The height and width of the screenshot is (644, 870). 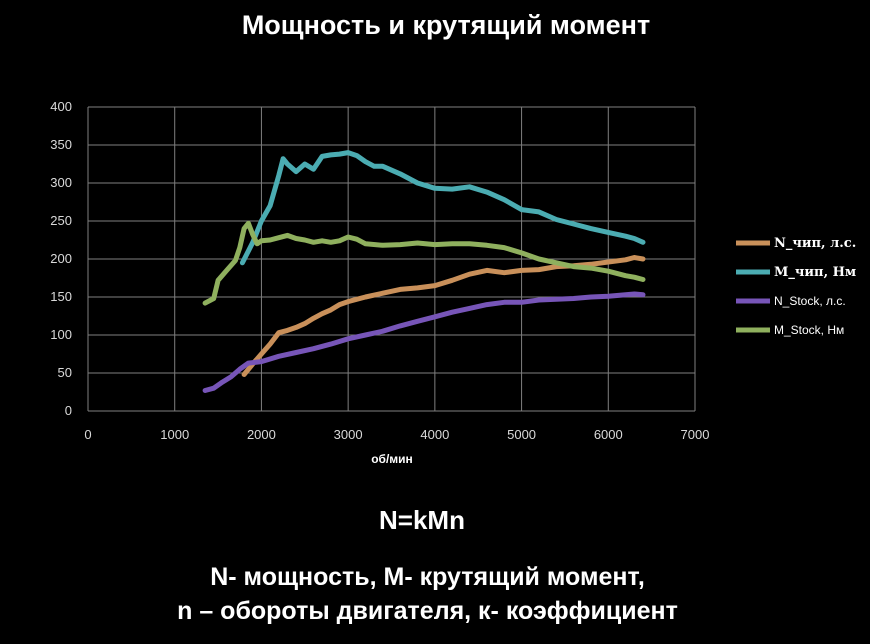 What do you see at coordinates (348, 434) in the screenshot?
I see `x-tick-label: 3000` at bounding box center [348, 434].